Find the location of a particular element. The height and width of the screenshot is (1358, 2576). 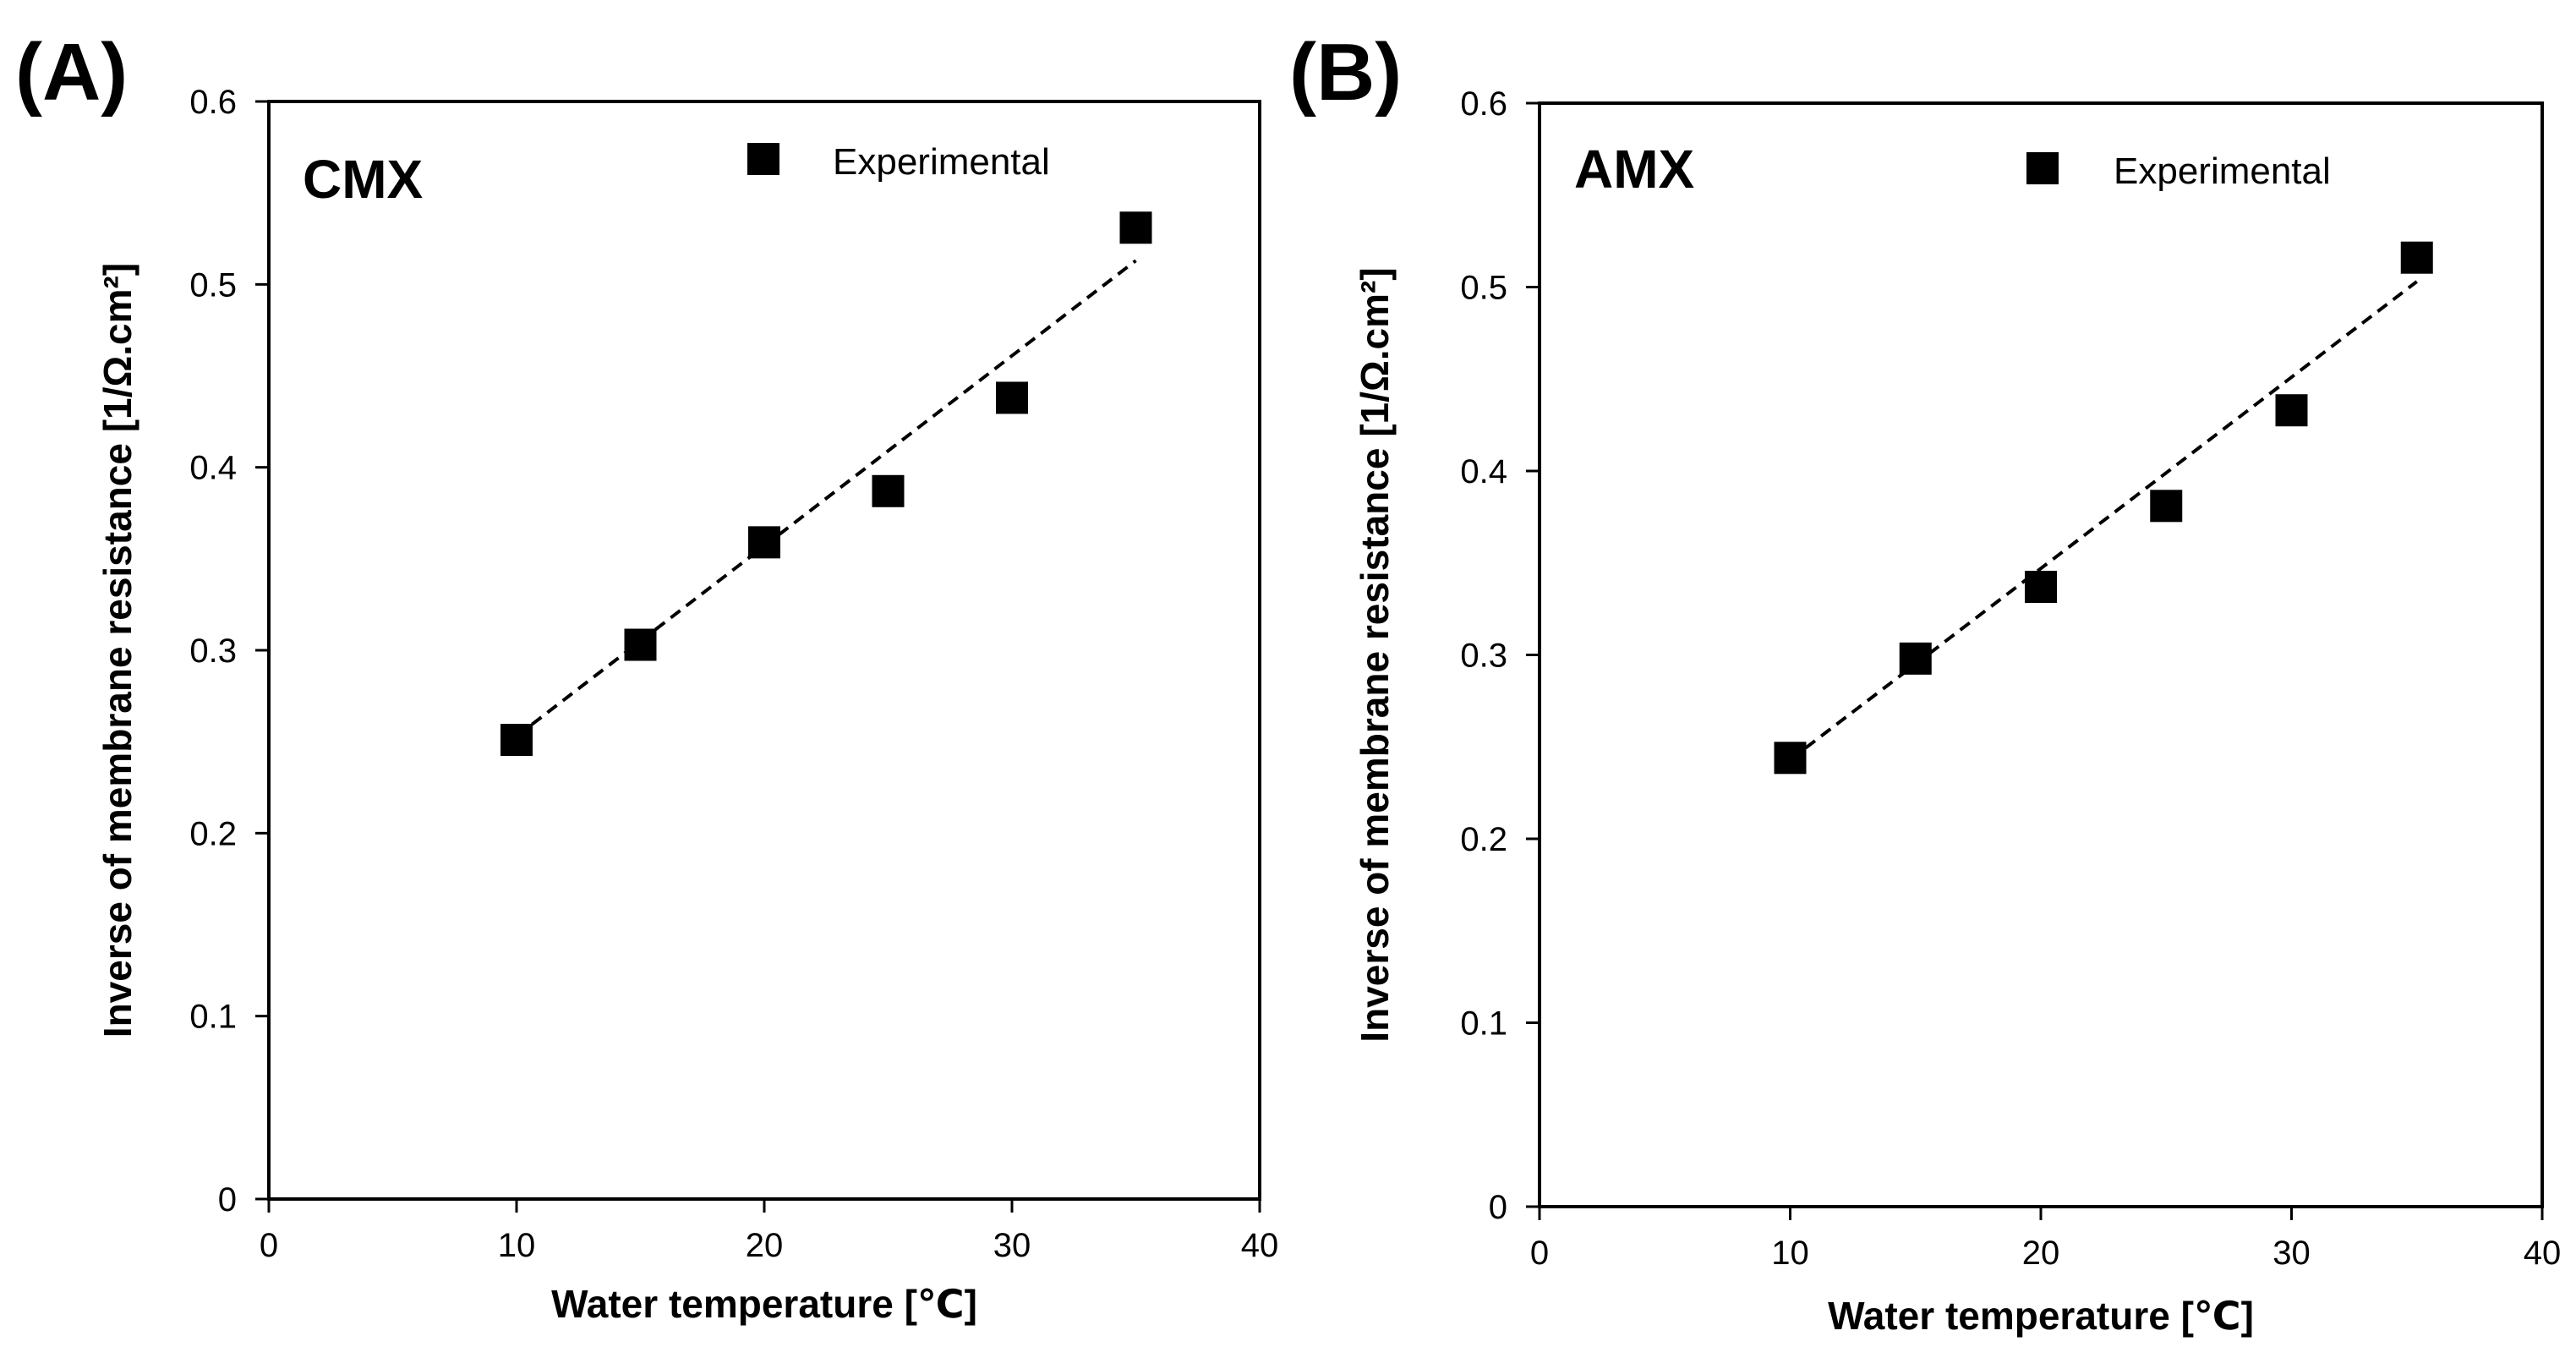

membrane-label: AMX is located at coordinates (1634, 169).